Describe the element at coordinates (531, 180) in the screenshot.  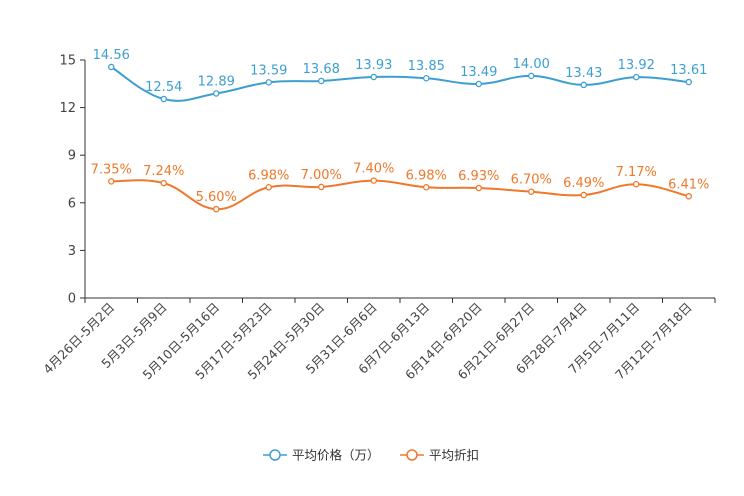
I see `data-label: 6.70%` at that location.